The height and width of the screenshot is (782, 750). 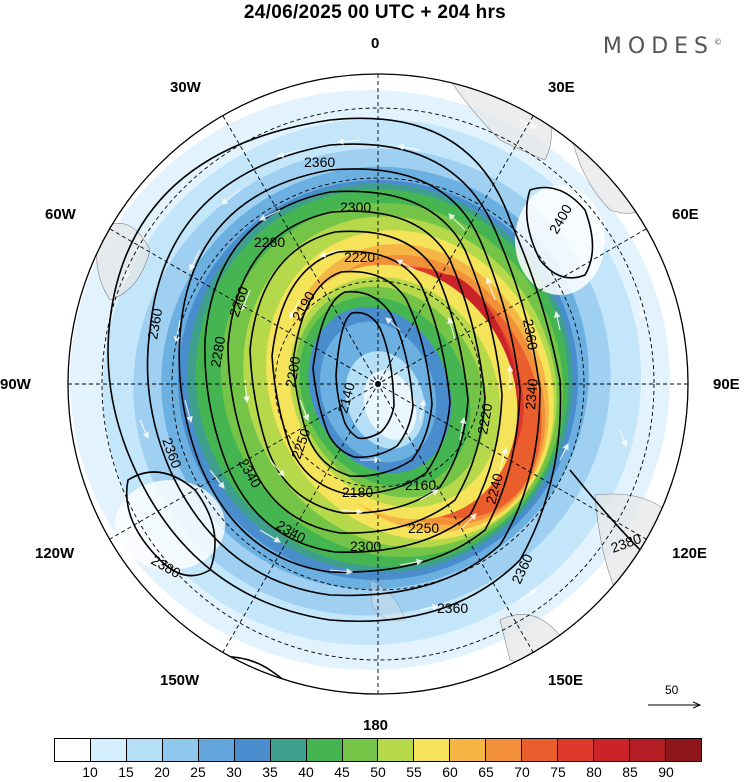 I want to click on brand-mark: ©, so click(x=718, y=42).